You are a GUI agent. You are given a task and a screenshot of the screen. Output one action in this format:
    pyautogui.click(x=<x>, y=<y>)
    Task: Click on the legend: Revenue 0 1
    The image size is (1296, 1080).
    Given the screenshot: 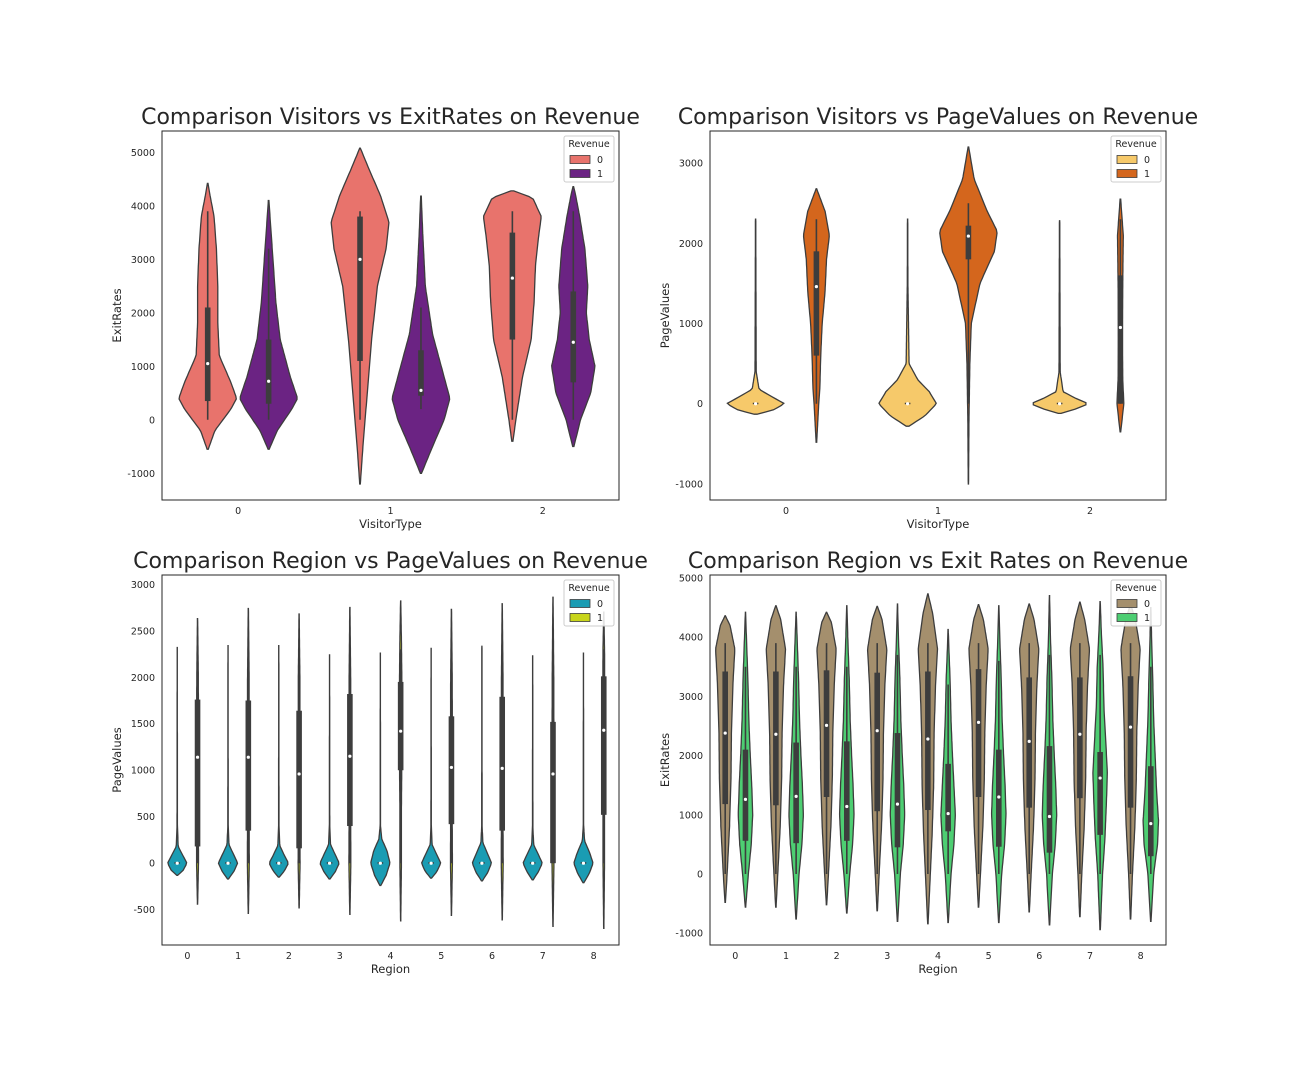 What is the action you would take?
    pyautogui.click(x=589, y=159)
    